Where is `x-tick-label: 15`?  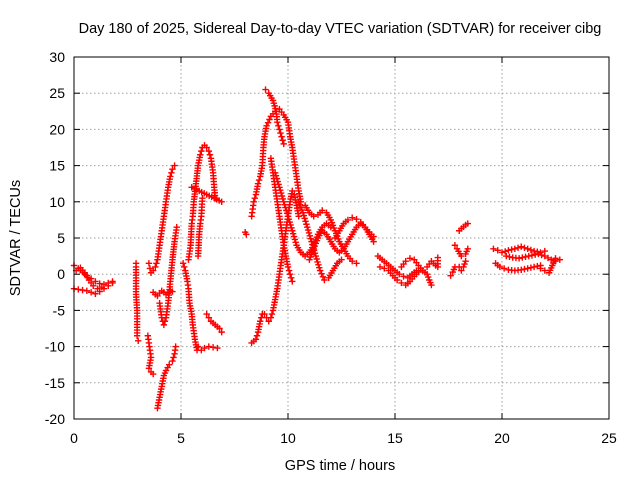
x-tick-label: 15 is located at coordinates (395, 438).